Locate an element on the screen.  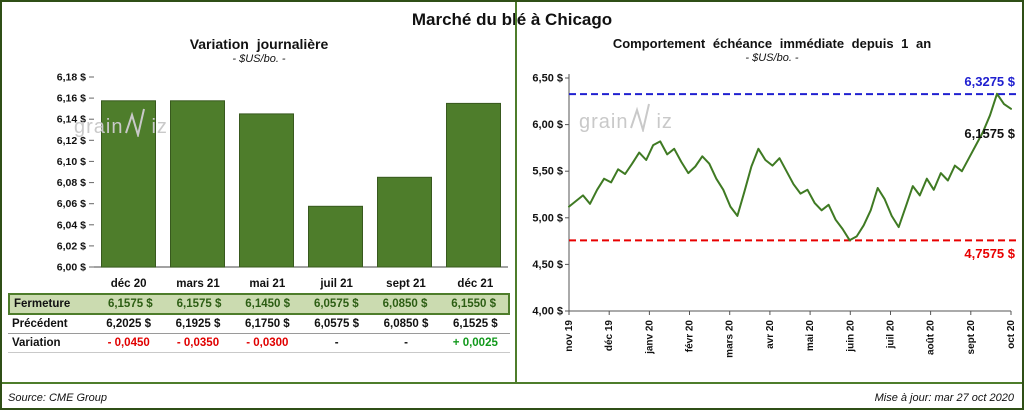
column-header: mars 21 is located at coordinates (198, 284).